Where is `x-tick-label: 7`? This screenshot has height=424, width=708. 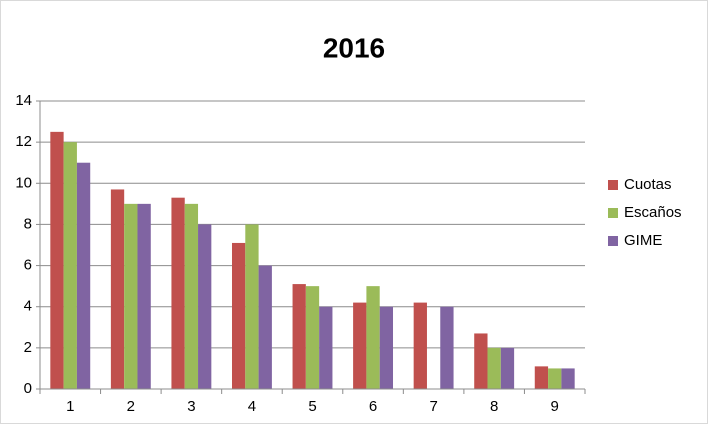 x-tick-label: 7 is located at coordinates (433, 406).